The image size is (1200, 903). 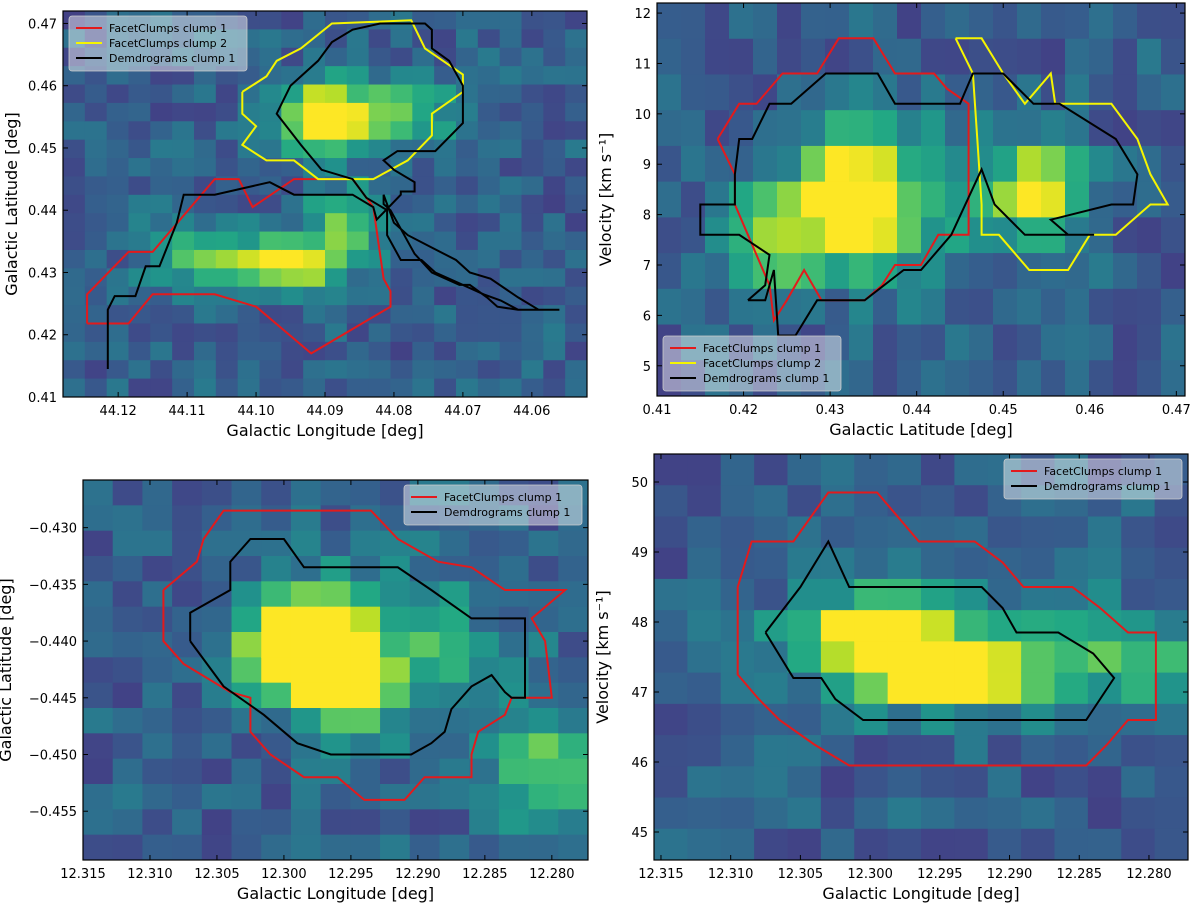 I want to click on x-tick-label: 12.280, so click(x=552, y=874).